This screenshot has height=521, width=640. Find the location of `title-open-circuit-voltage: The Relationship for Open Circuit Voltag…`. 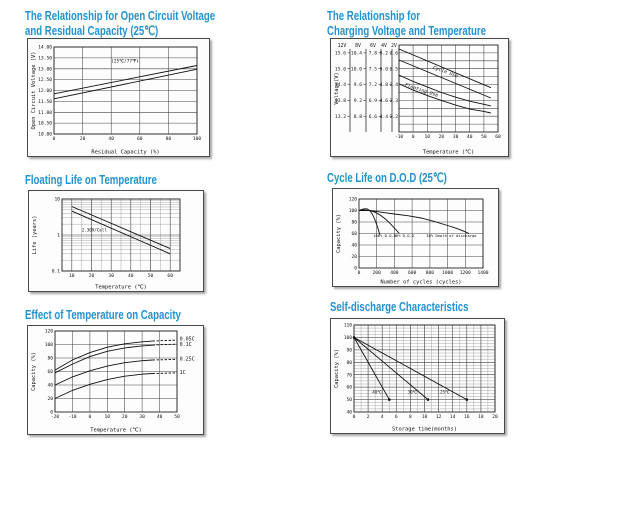

title-open-circuit-voltage: The Relationship for Open Circuit Voltag… is located at coordinates (120, 23).